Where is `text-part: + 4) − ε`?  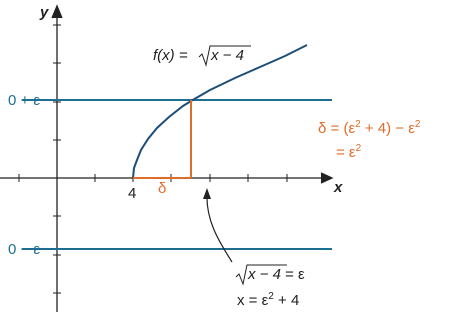
text-part: + 4) − ε is located at coordinates (388, 128).